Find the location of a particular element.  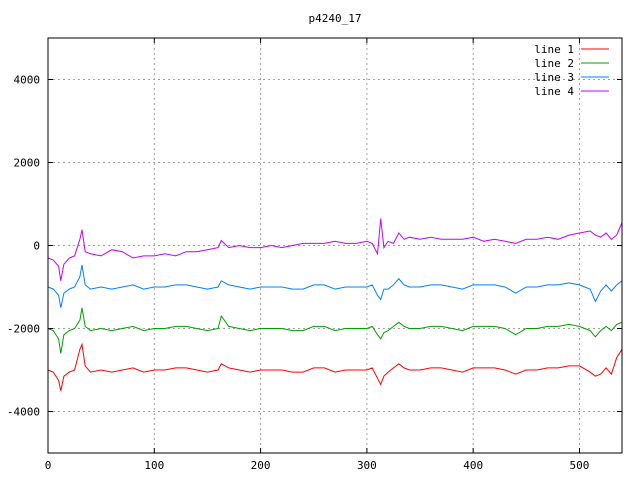

y-tick-label: -2000 is located at coordinates (23, 329).